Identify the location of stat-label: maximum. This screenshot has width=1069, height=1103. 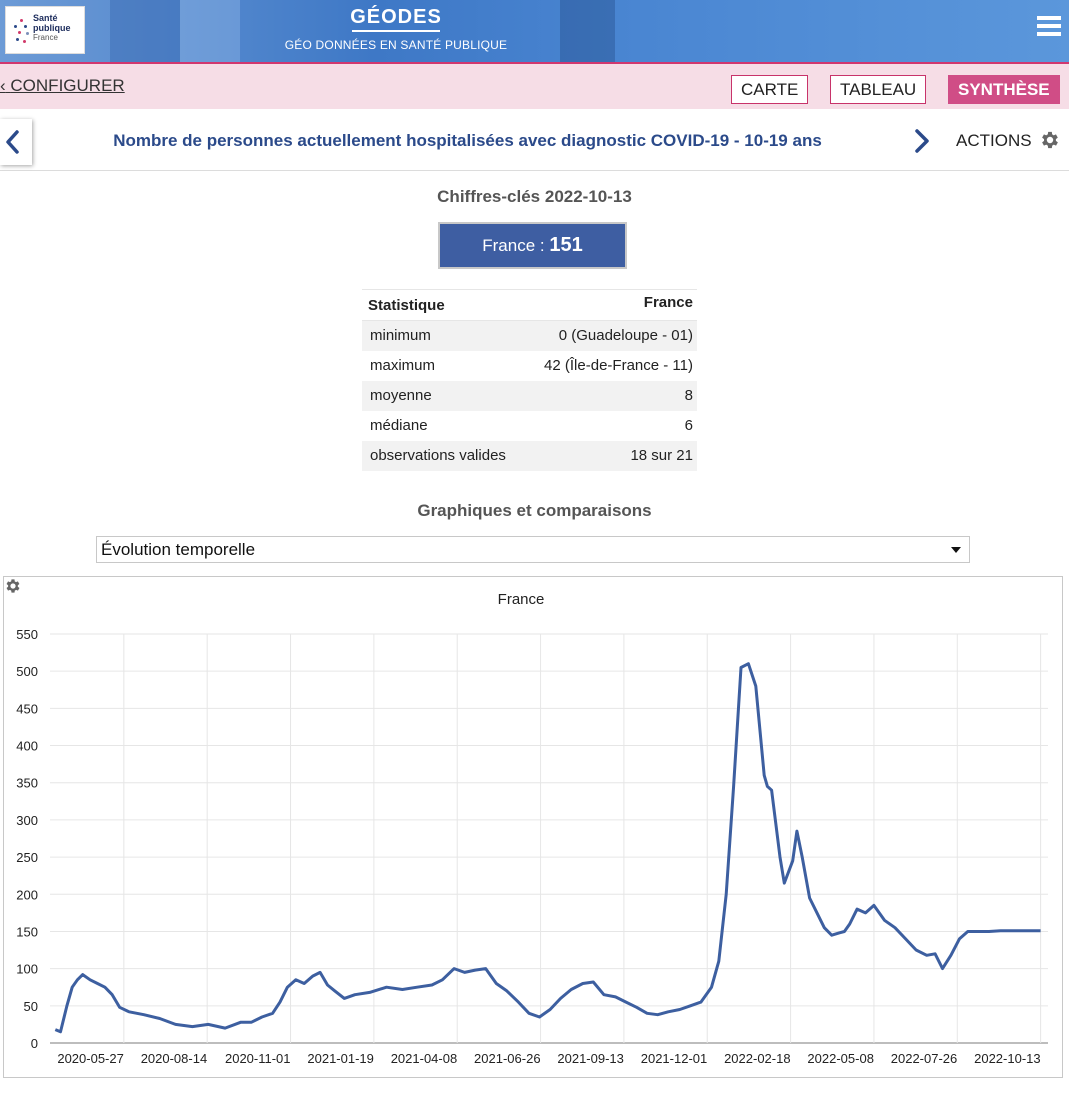
(403, 365).